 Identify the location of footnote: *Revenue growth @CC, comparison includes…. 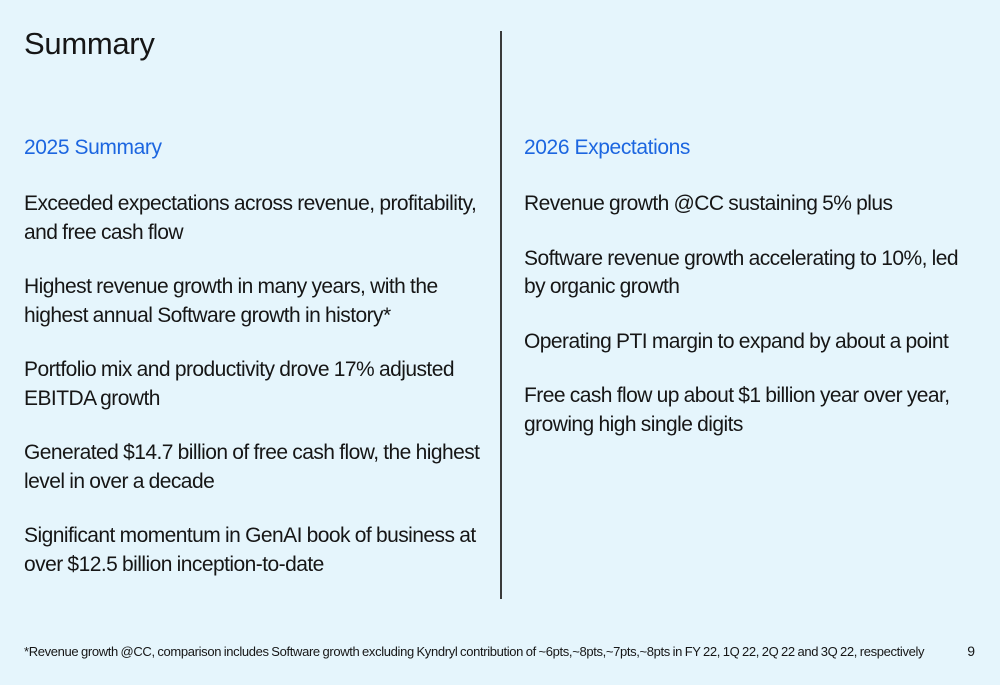
(474, 651).